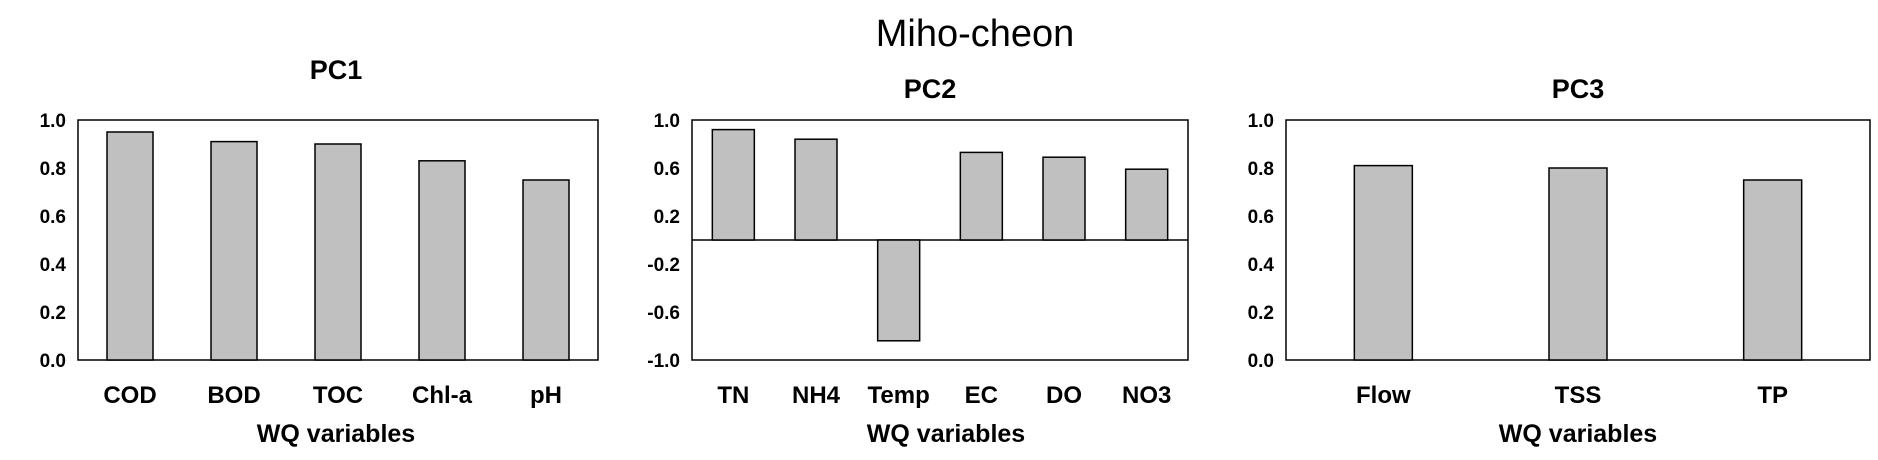  Describe the element at coordinates (944, 395) in the screenshot. I see `category-labels: TN NH4 Temp EC DO NO3` at that location.